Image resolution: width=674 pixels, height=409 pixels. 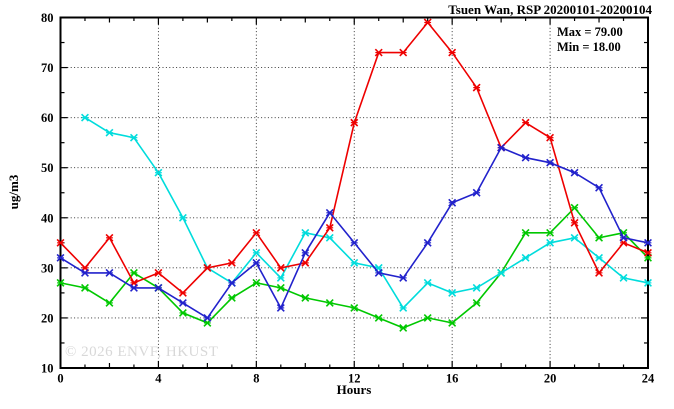 I want to click on svg-text: 0, so click(x=60, y=379).